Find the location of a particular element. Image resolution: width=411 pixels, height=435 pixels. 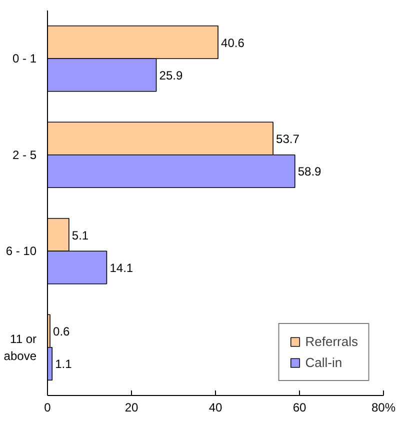

y-tick-label: 6 - 10 is located at coordinates (21, 251).